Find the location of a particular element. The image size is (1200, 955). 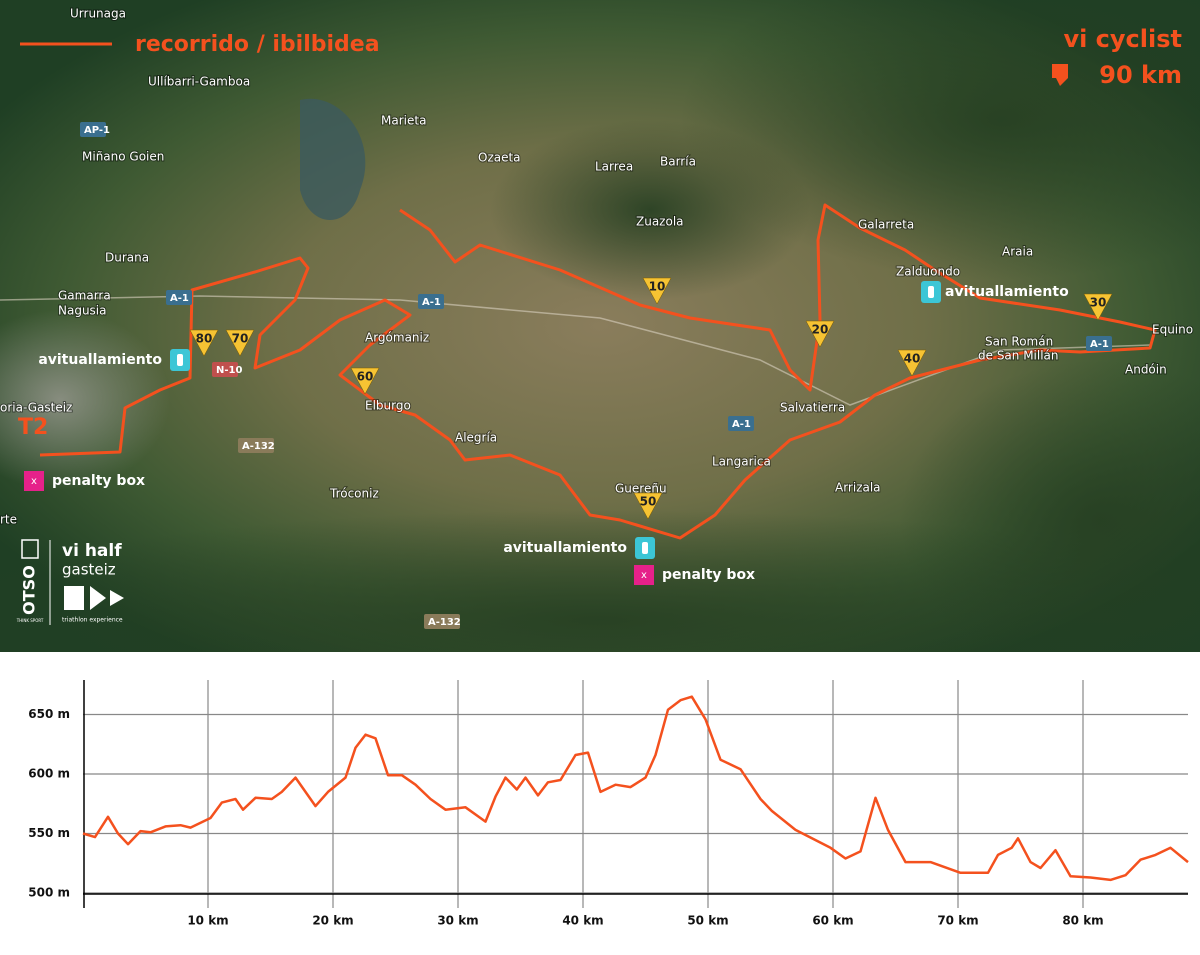

logo-icon is located at coordinates (30, 549).